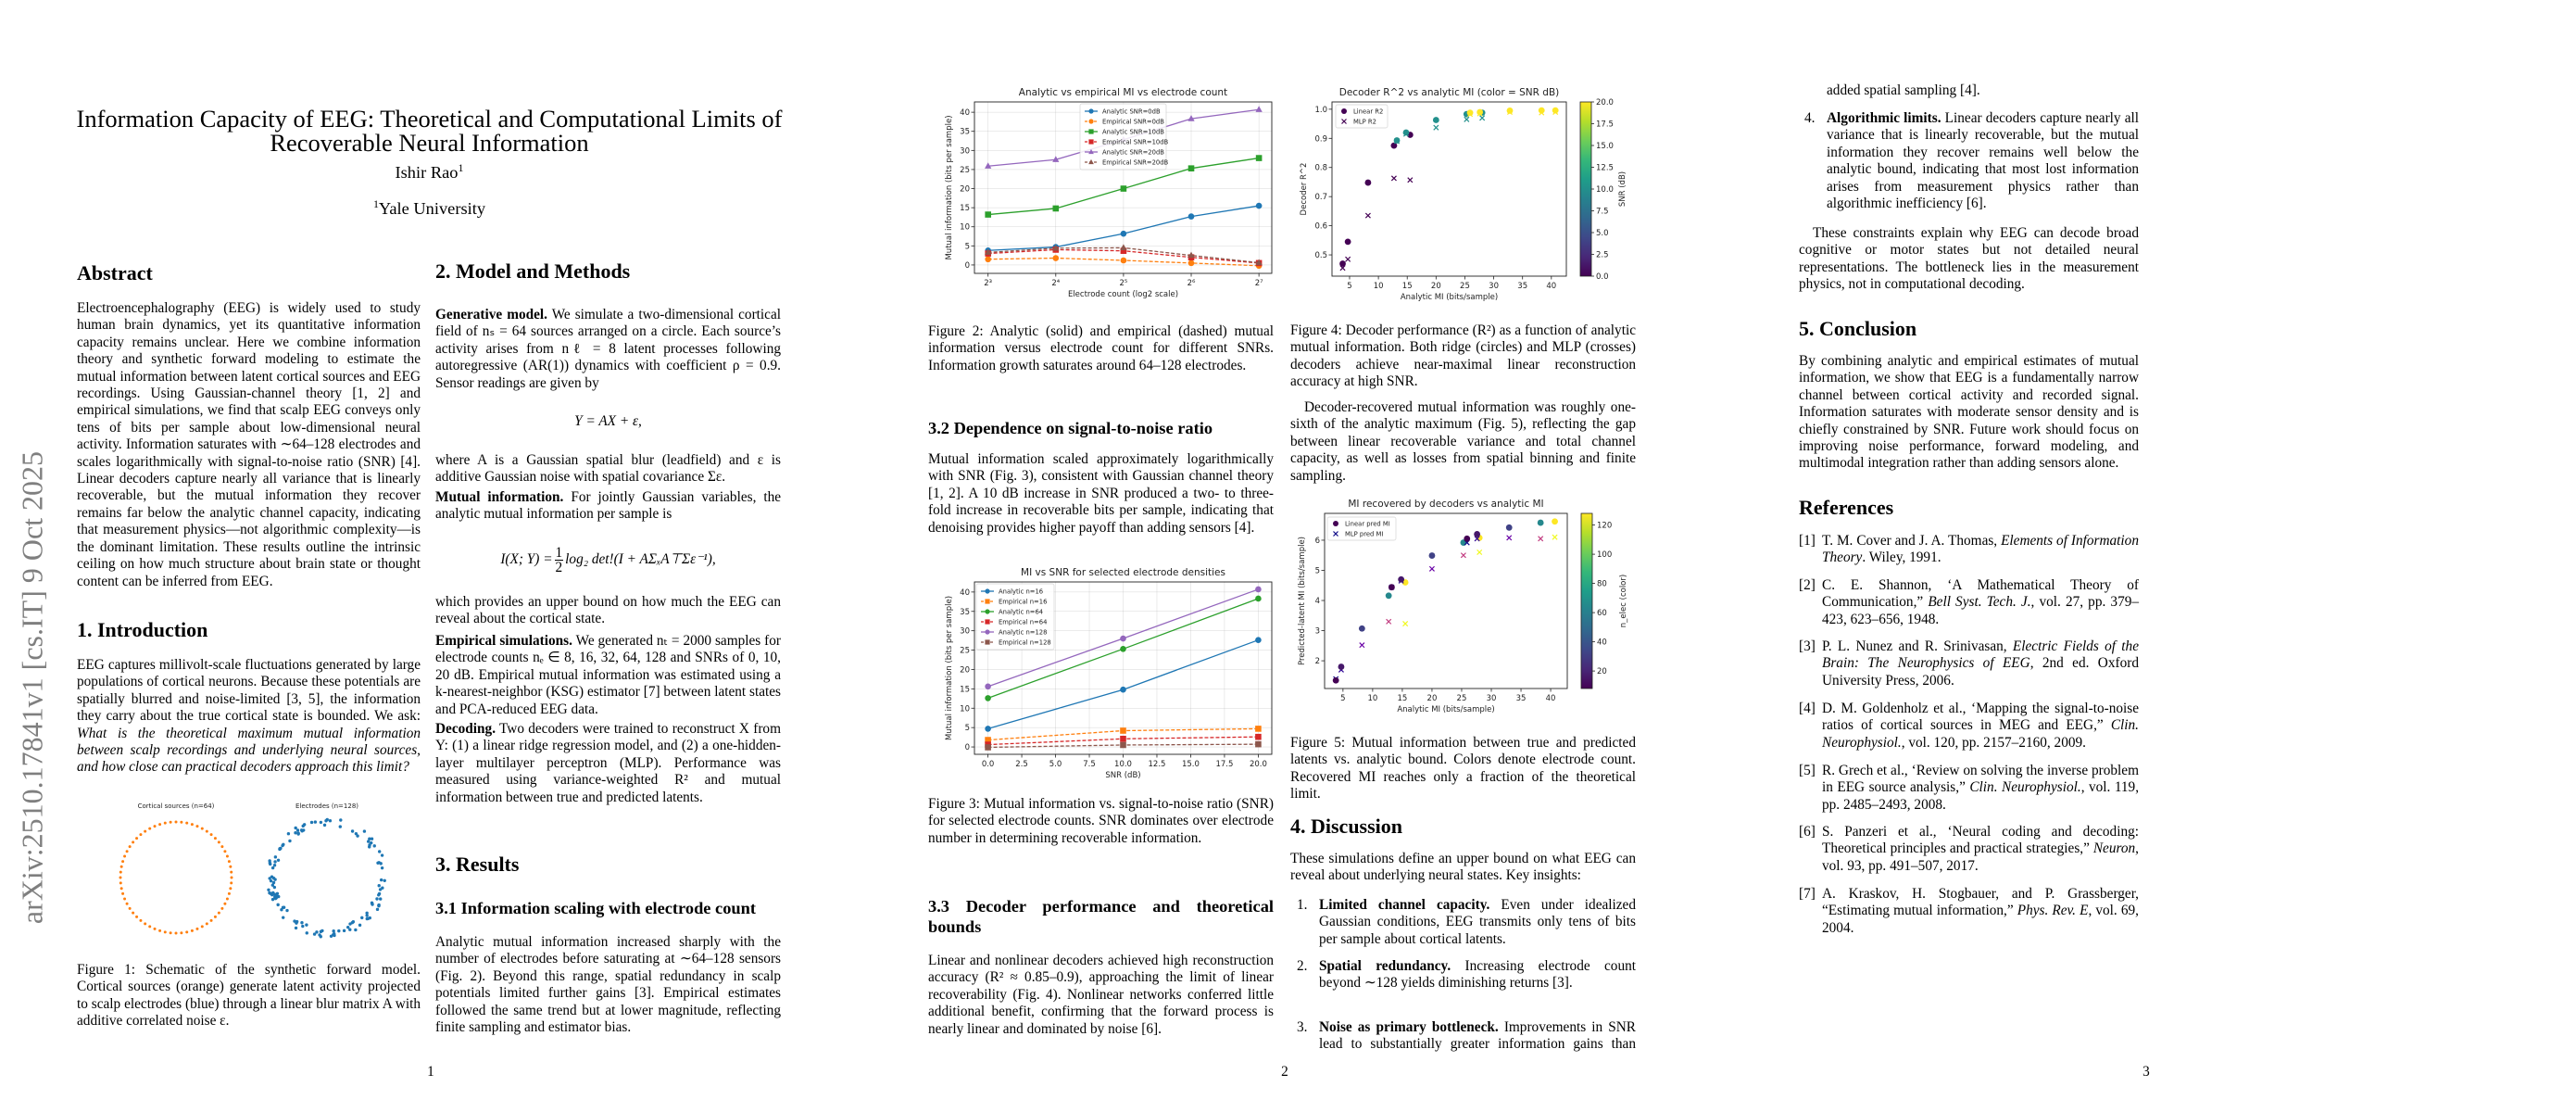 The image size is (2576, 1112). I want to click on data-points, so click(1445, 601).